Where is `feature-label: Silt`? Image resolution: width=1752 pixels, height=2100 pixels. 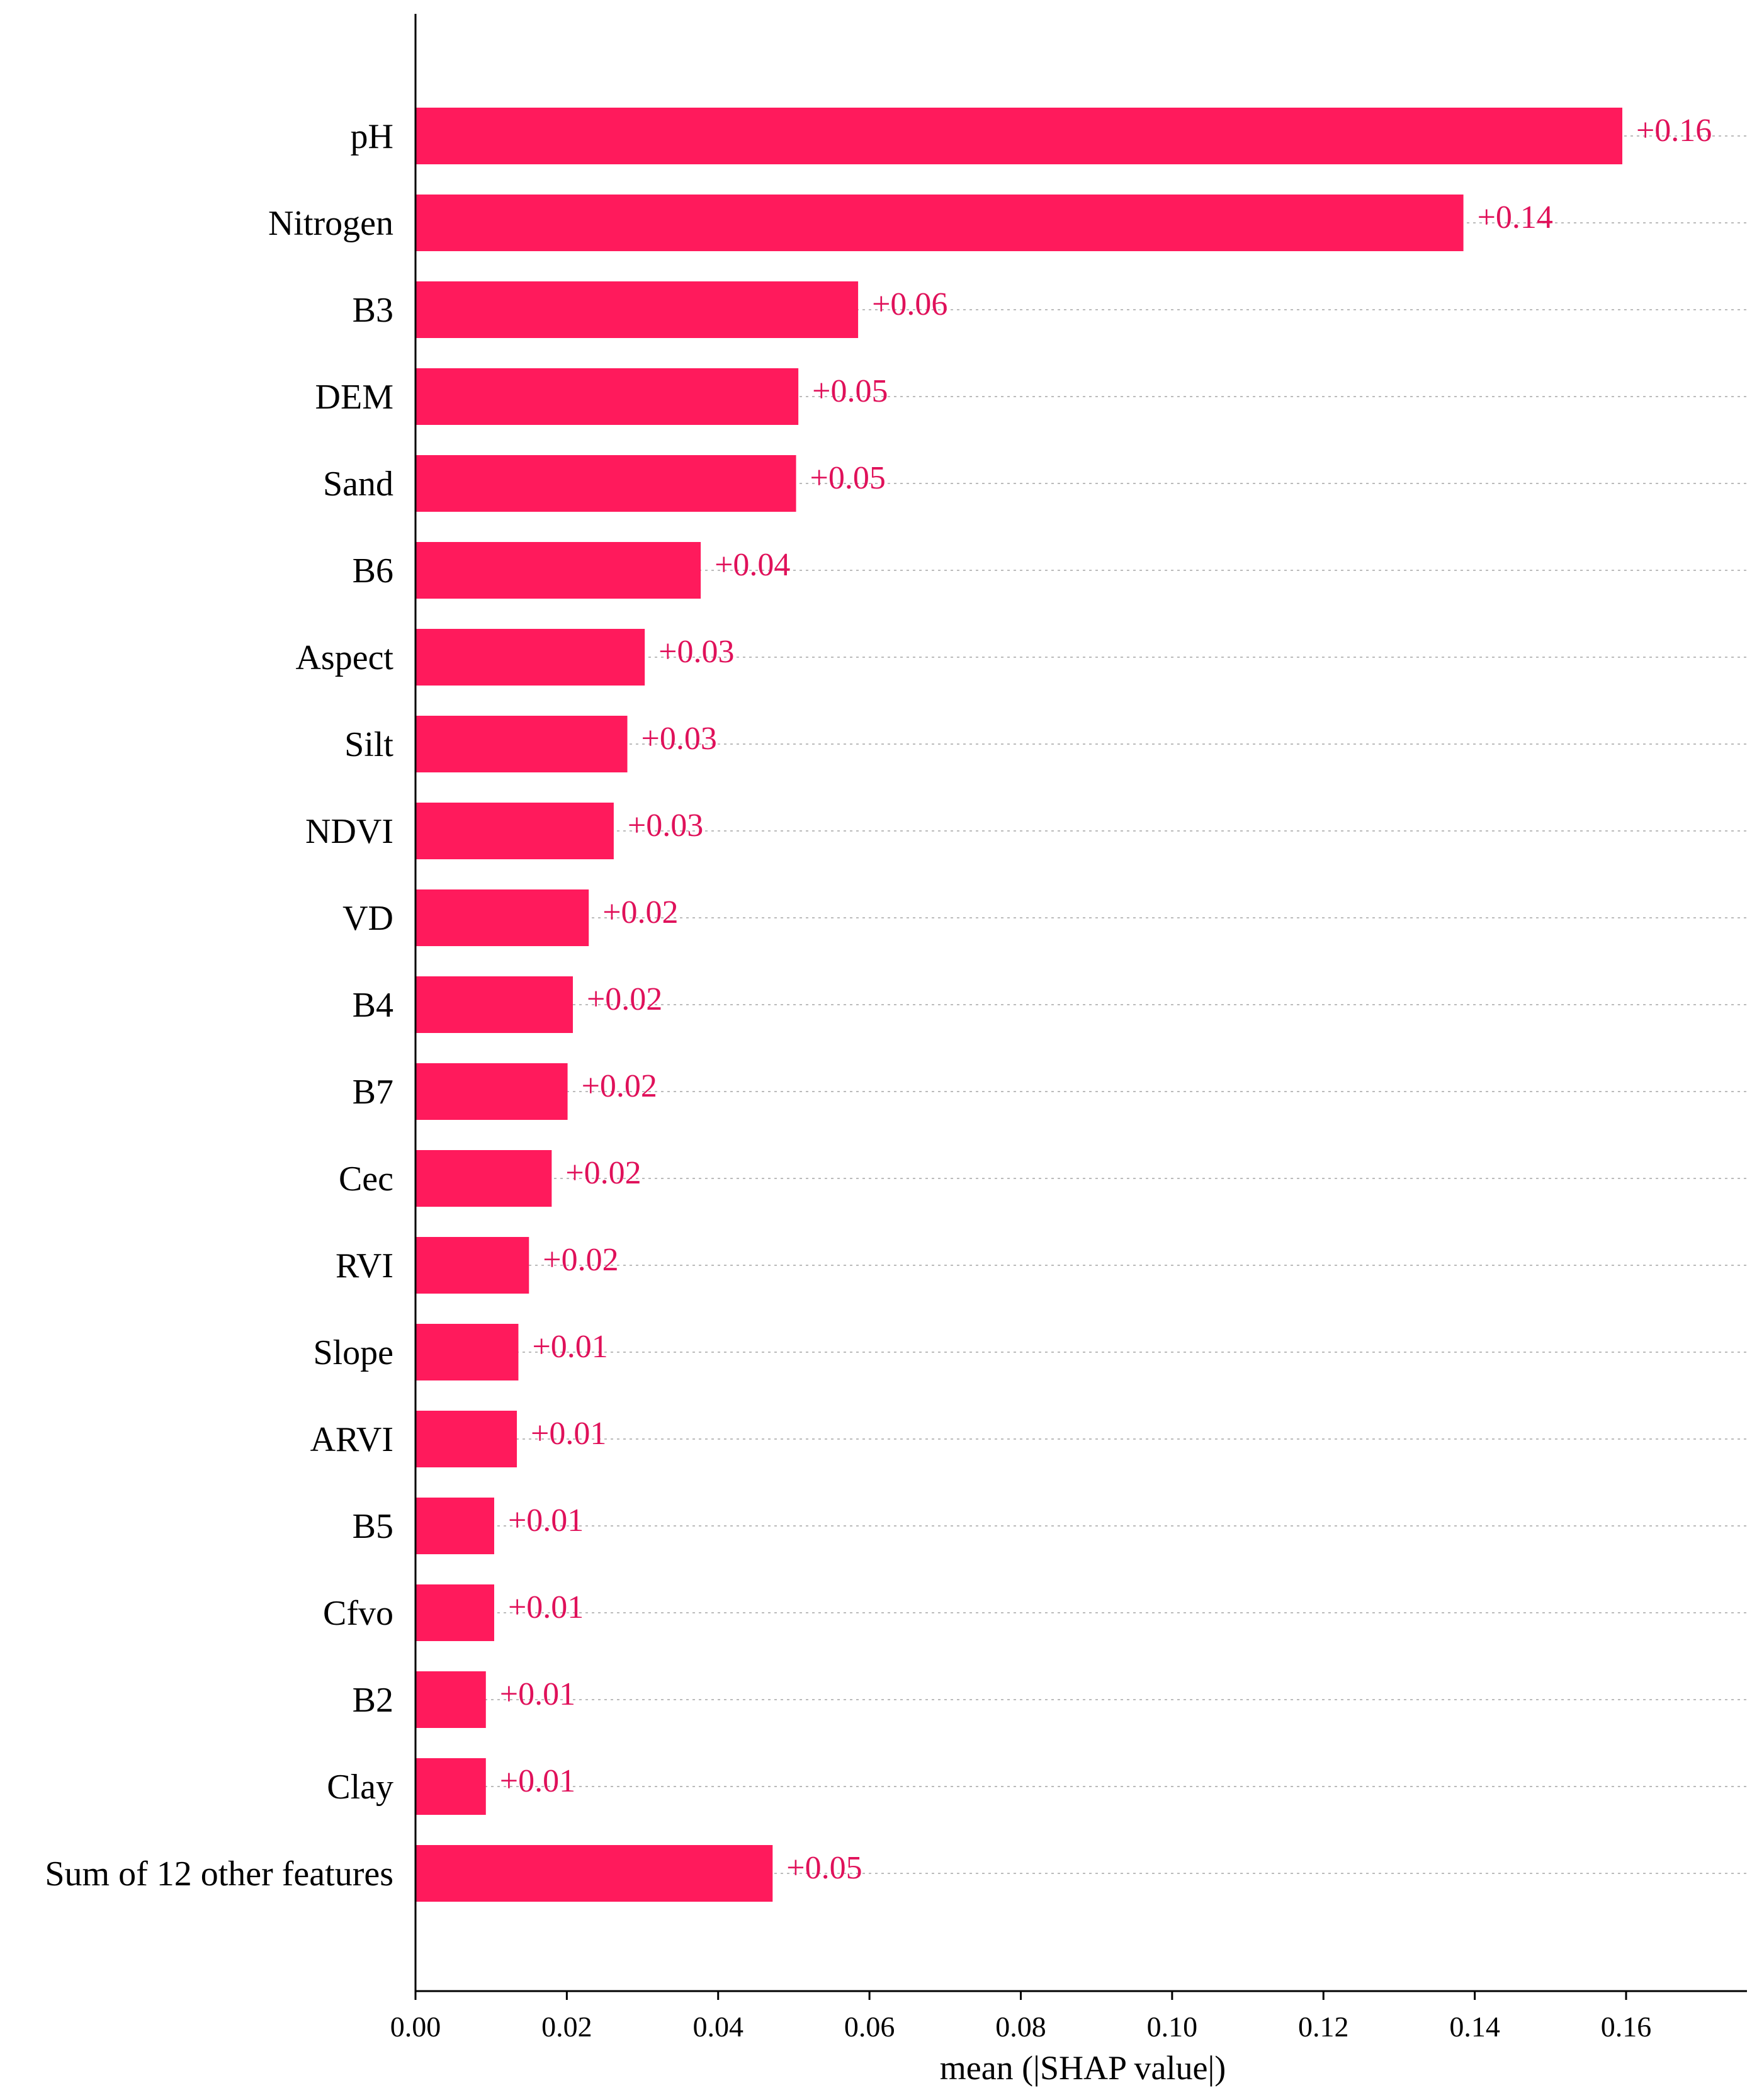
feature-label: Silt is located at coordinates (368, 744).